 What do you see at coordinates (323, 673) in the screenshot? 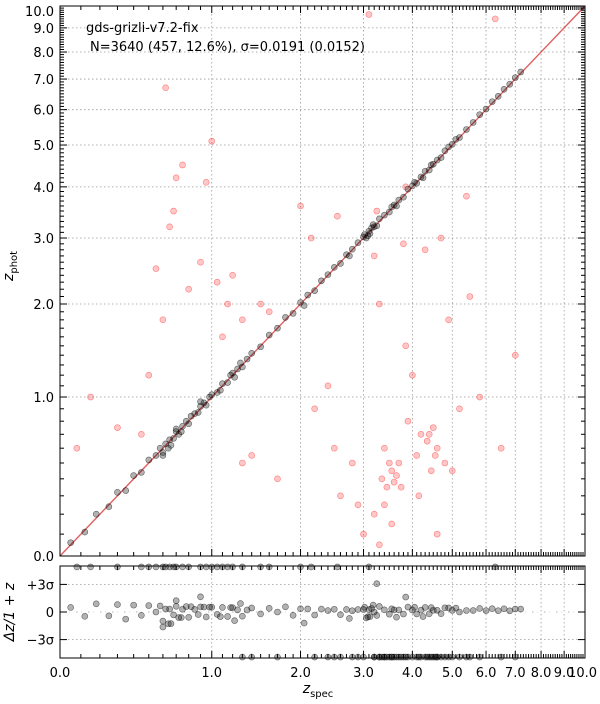
I see `x-tick-labels: 0.0 1.0 2.0 3.0 4.0 5.0 6.0 7.0 8.0 9.010.0` at bounding box center [323, 673].